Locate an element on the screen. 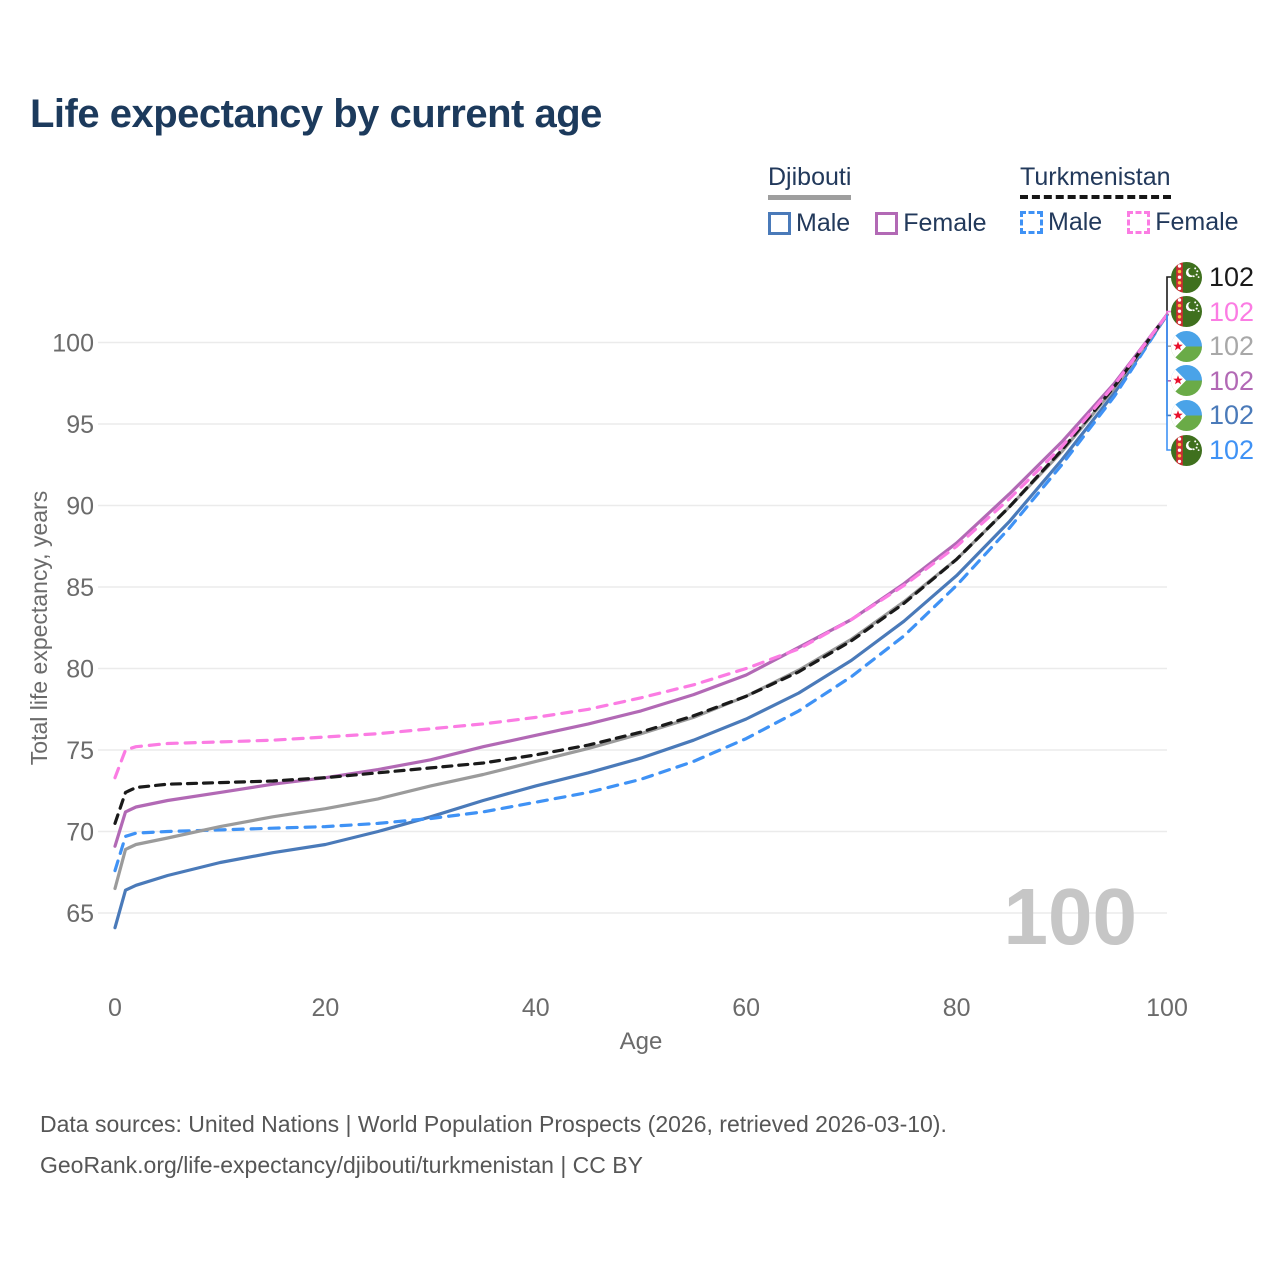 This screenshot has width=1280, height=1280. end-label-turkmenistan-total: 102 is located at coordinates (1212, 277).